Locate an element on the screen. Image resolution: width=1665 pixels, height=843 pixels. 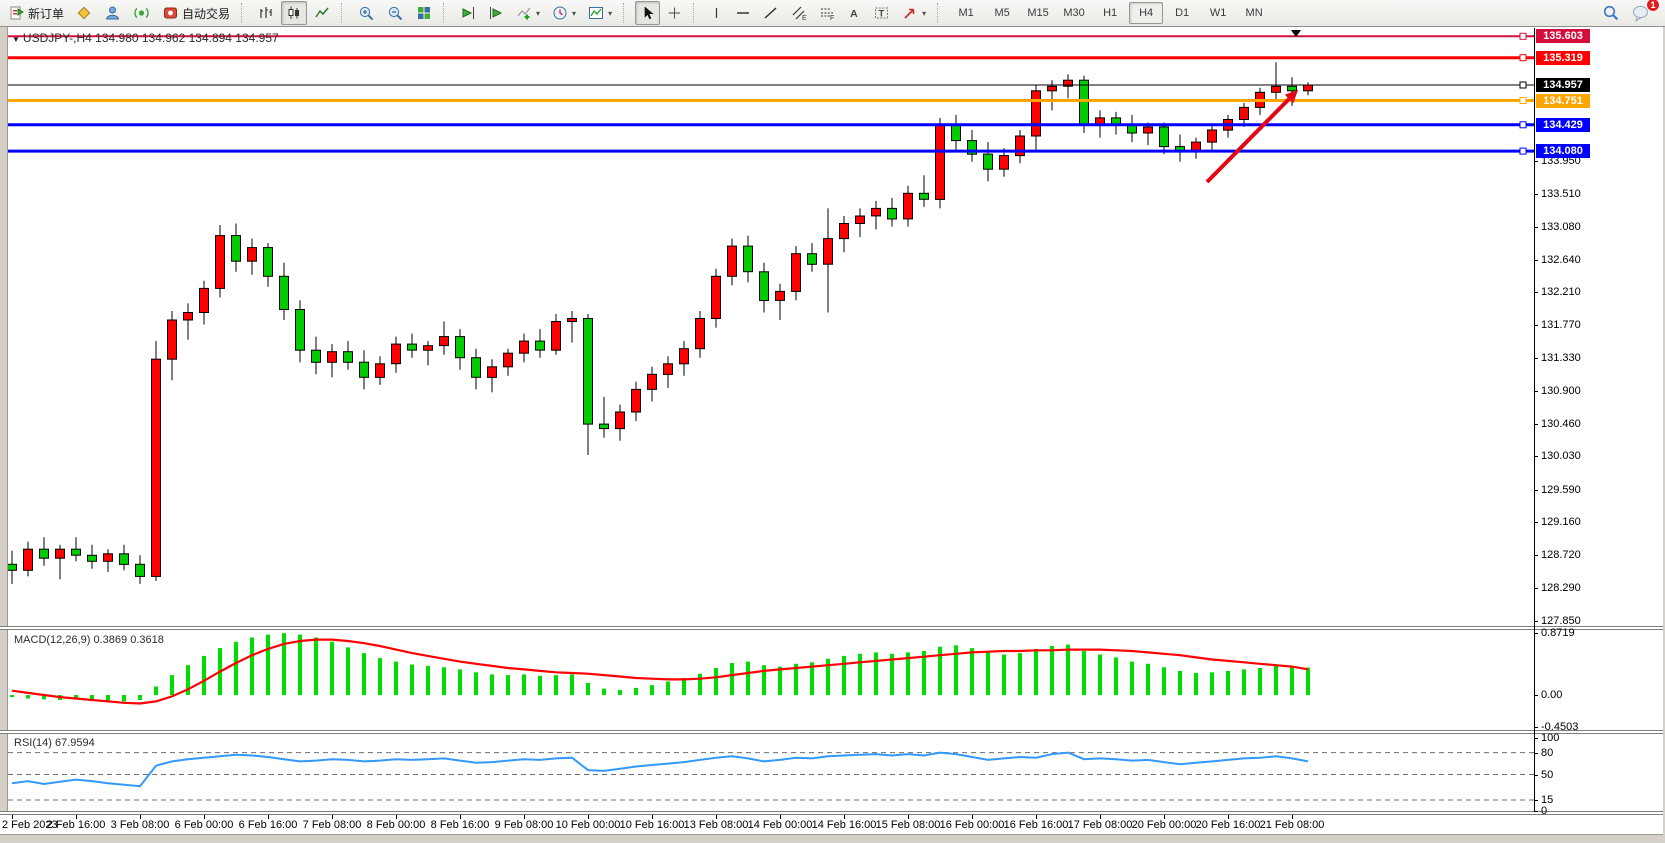
gold-diamond-icon is located at coordinates (84, 13).